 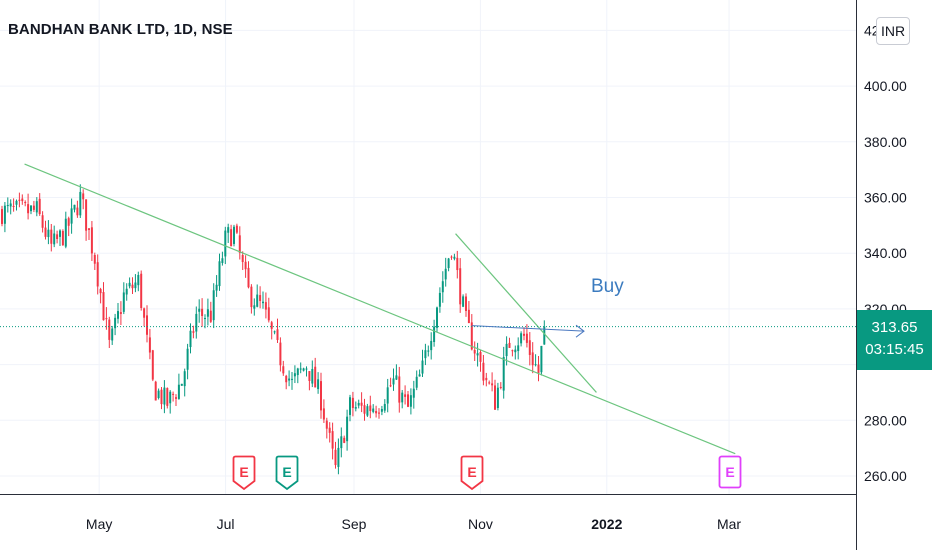 What do you see at coordinates (528, 328) in the screenshot?
I see `arrow-shaft` at bounding box center [528, 328].